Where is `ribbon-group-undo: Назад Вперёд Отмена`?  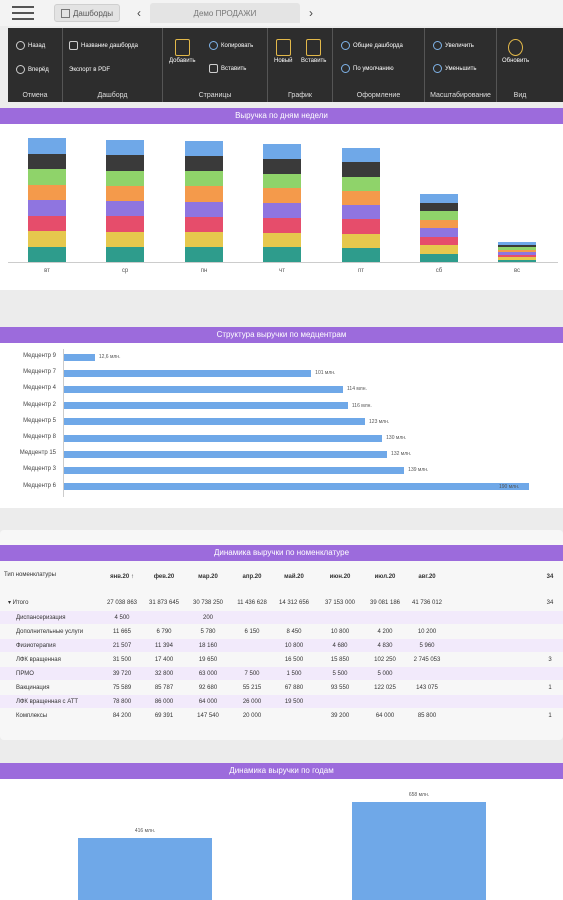 ribbon-group-undo: Назад Вперёд Отмена is located at coordinates (35, 65).